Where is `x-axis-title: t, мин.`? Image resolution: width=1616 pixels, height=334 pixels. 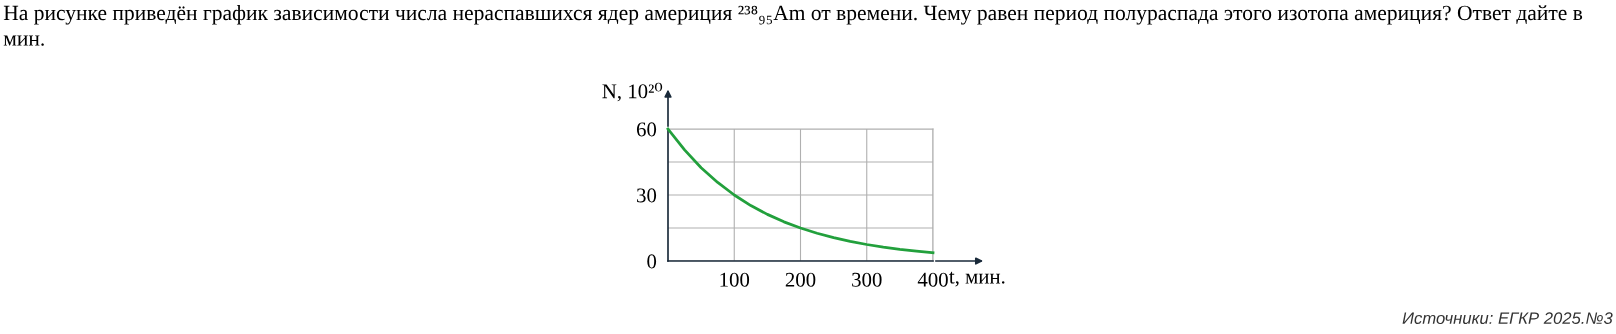 x-axis-title: t, мин. is located at coordinates (977, 279).